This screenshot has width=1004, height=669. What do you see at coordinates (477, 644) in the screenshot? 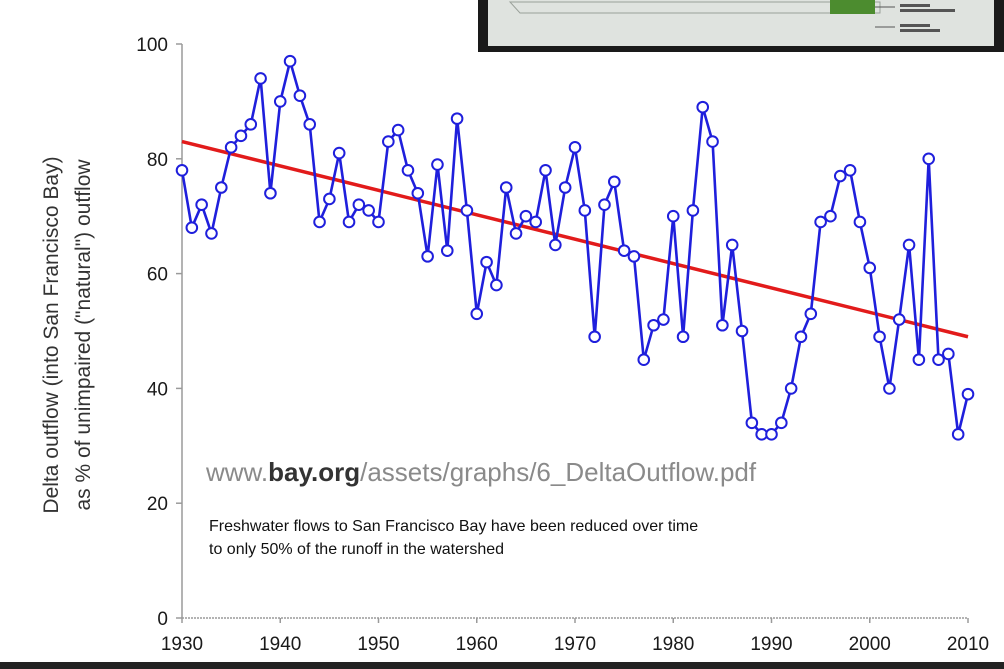
I see `x-tick-label: 1960` at bounding box center [477, 644].